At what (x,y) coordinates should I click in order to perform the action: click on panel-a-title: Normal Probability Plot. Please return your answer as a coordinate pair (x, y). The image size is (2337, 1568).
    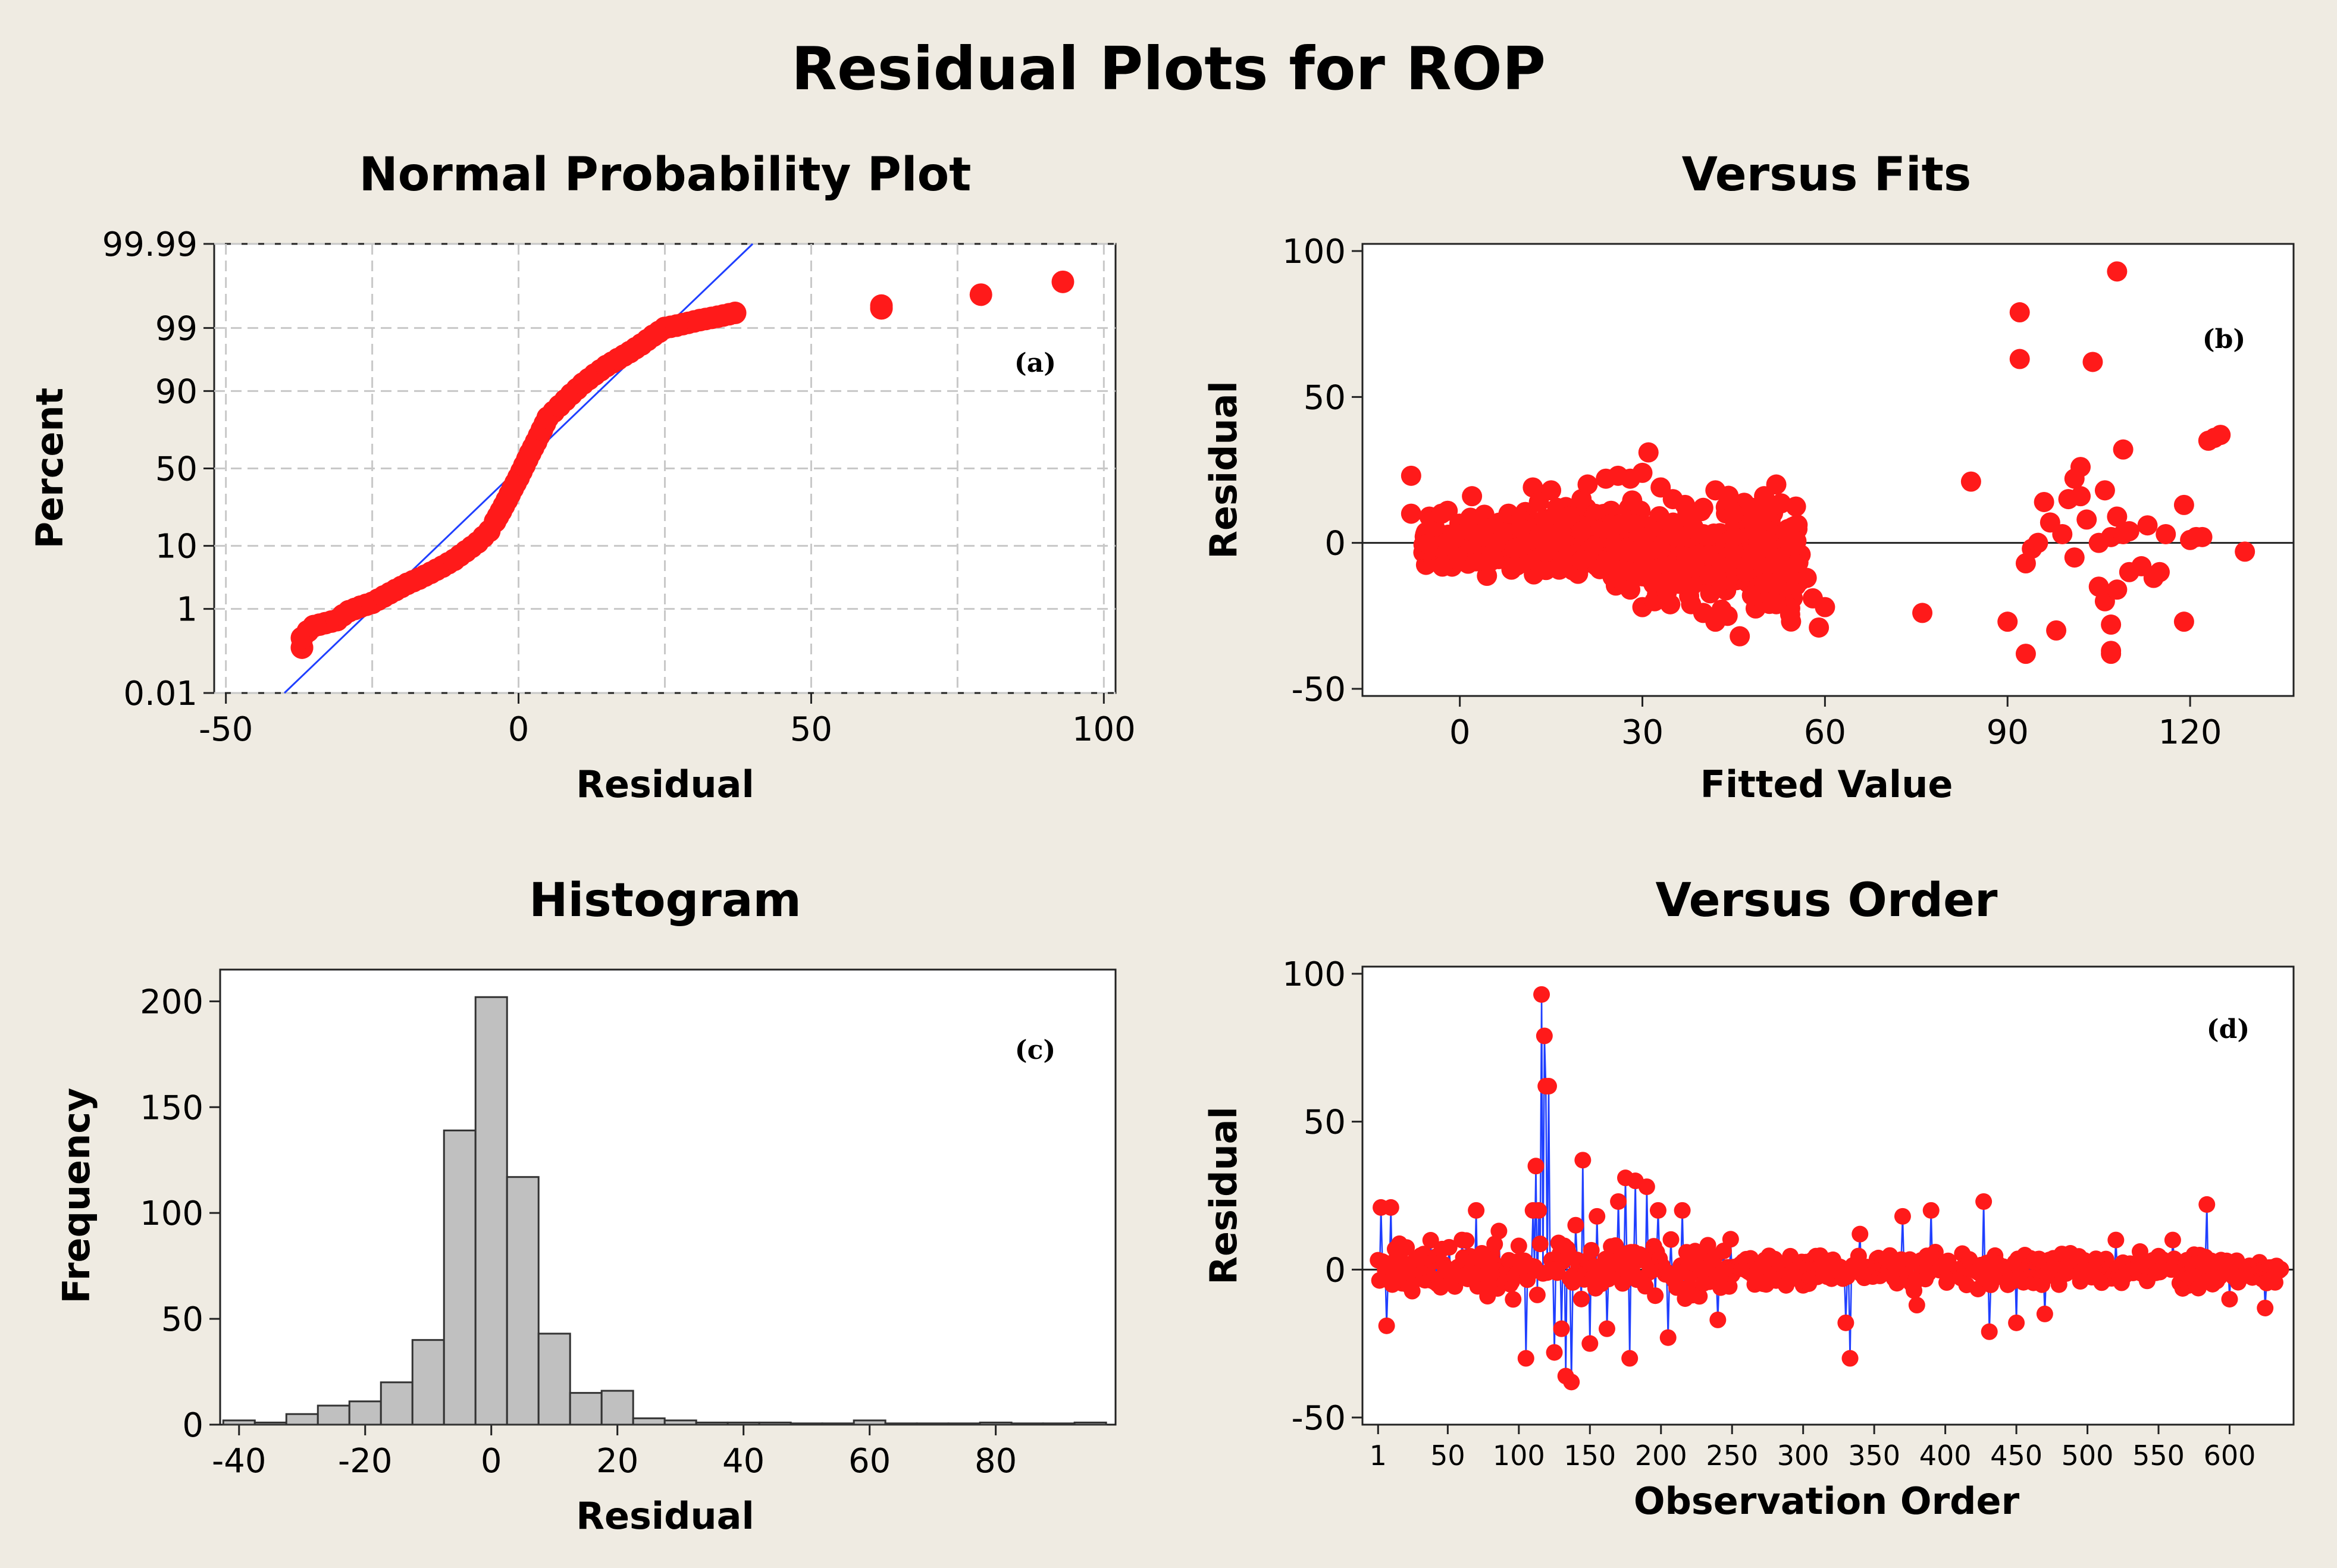
    Looking at the image, I should click on (665, 175).